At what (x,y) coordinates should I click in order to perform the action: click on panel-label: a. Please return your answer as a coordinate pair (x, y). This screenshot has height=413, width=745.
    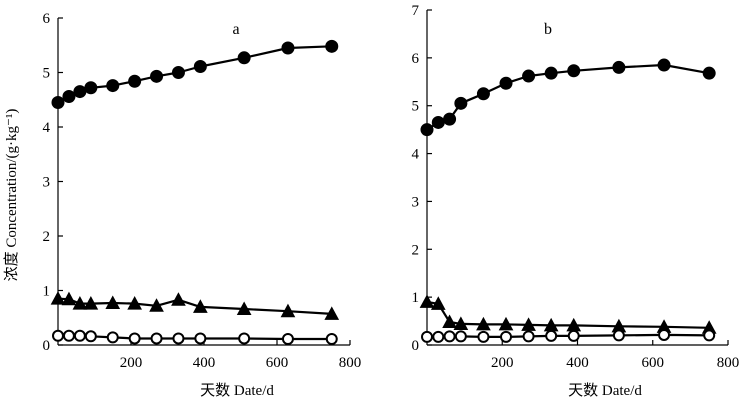
    Looking at the image, I should click on (235, 29).